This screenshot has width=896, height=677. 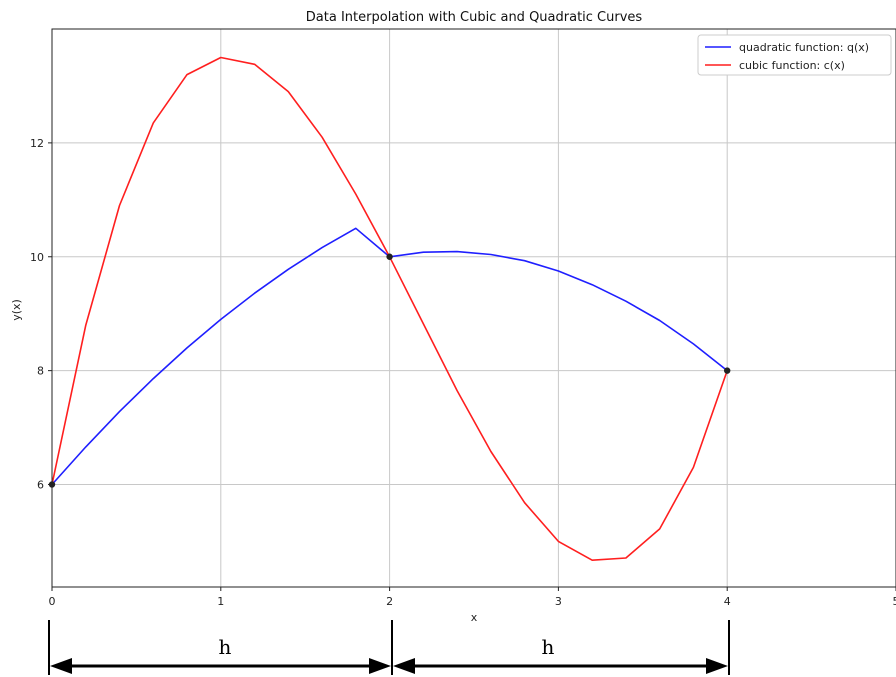 What do you see at coordinates (548, 647) in the screenshot?
I see `interval-label-2: h` at bounding box center [548, 647].